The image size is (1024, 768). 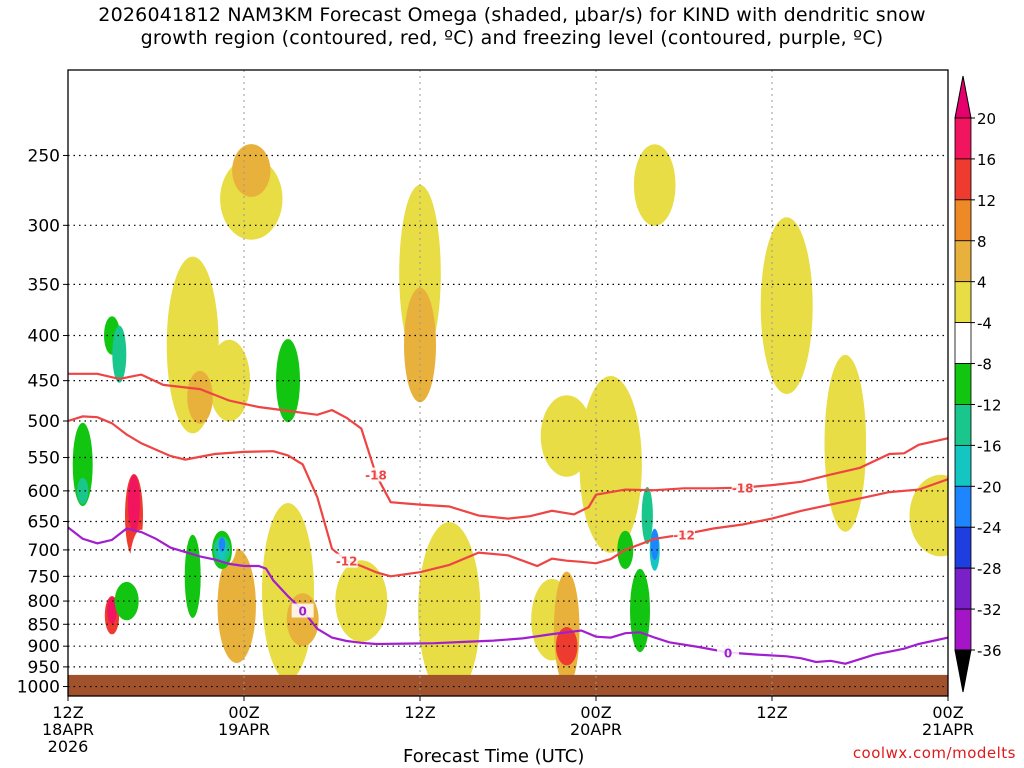 What do you see at coordinates (44, 156) in the screenshot?
I see `y-tick-label: 250` at bounding box center [44, 156].